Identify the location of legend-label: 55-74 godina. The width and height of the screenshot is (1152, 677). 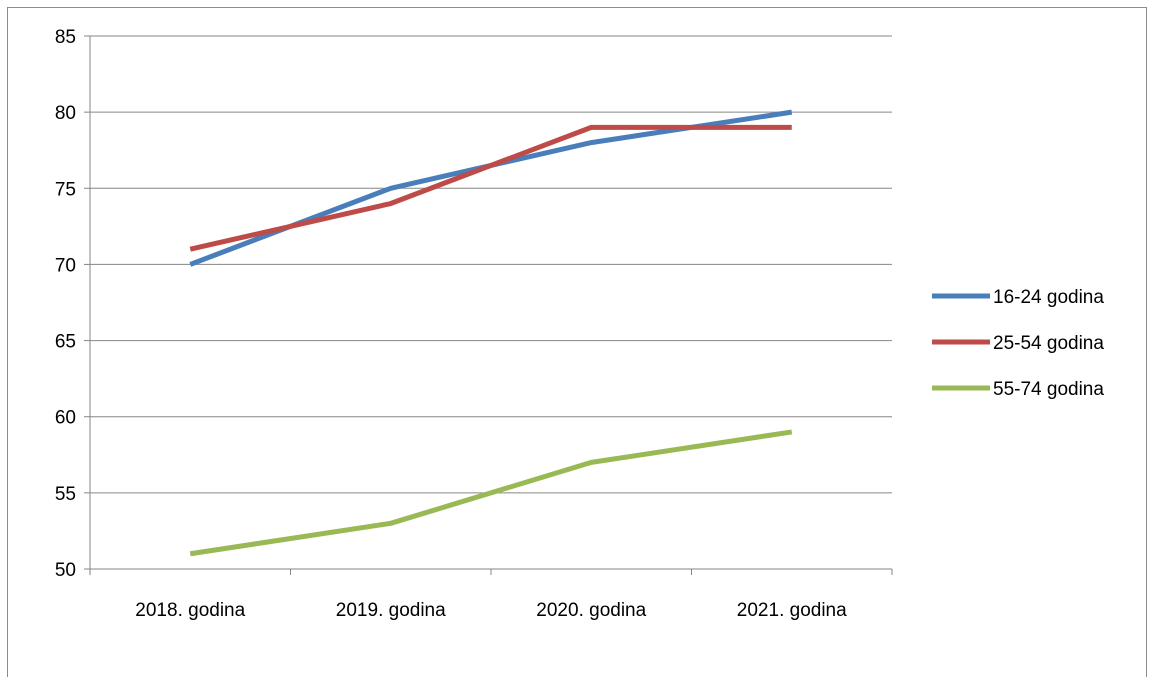
(1048, 389).